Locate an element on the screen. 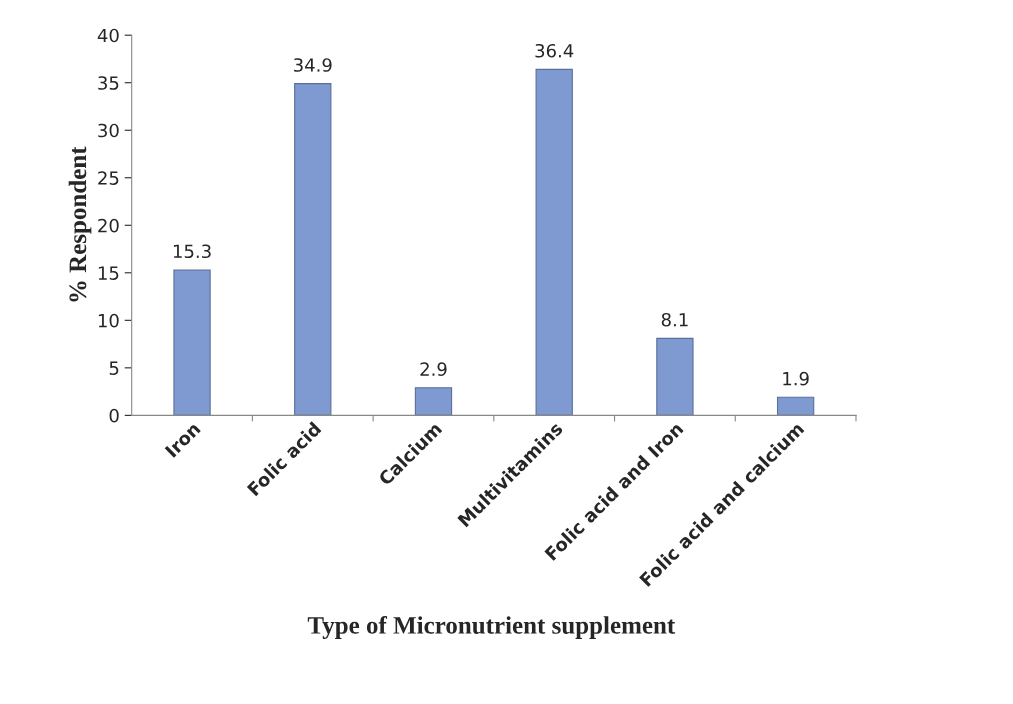 This screenshot has height=704, width=1013. data-label: 36.4 is located at coordinates (554, 50).